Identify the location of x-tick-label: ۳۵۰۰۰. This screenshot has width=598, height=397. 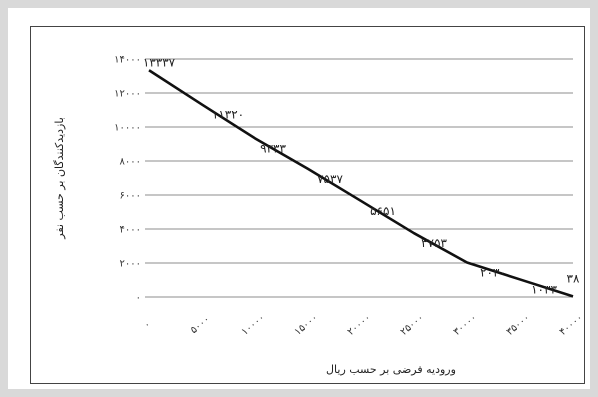
(519, 325).